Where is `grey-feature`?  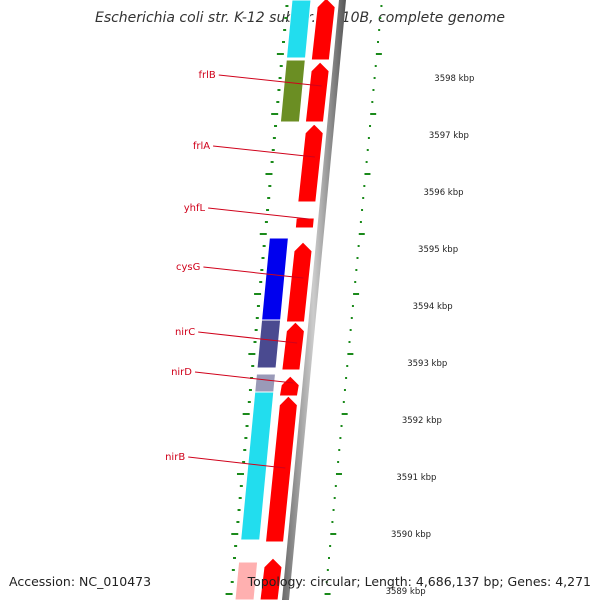 grey-feature is located at coordinates (265, 383).